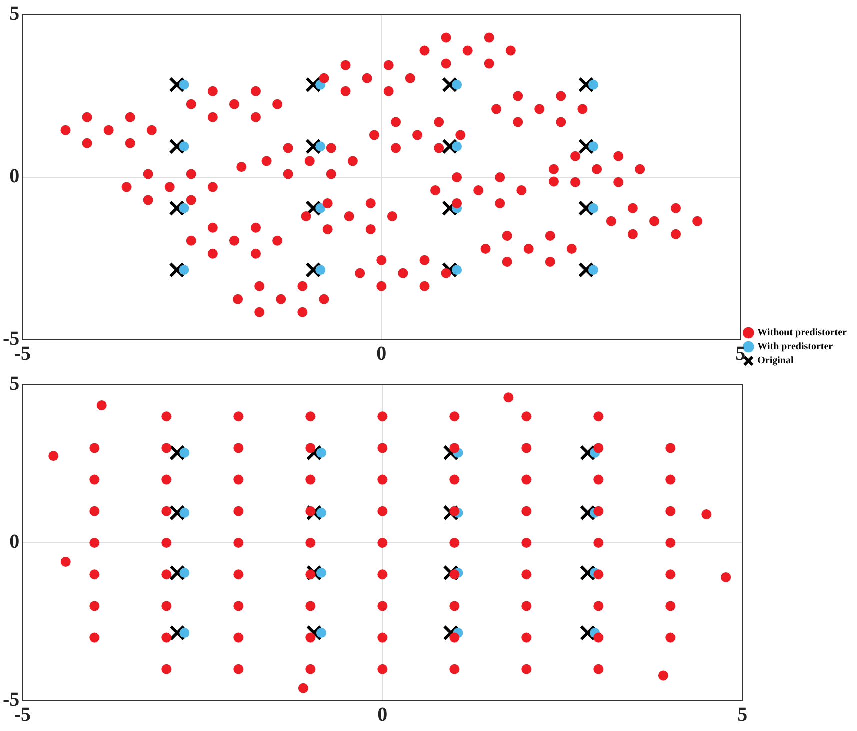  What do you see at coordinates (776, 361) in the screenshot?
I see `legend-label: Original` at bounding box center [776, 361].